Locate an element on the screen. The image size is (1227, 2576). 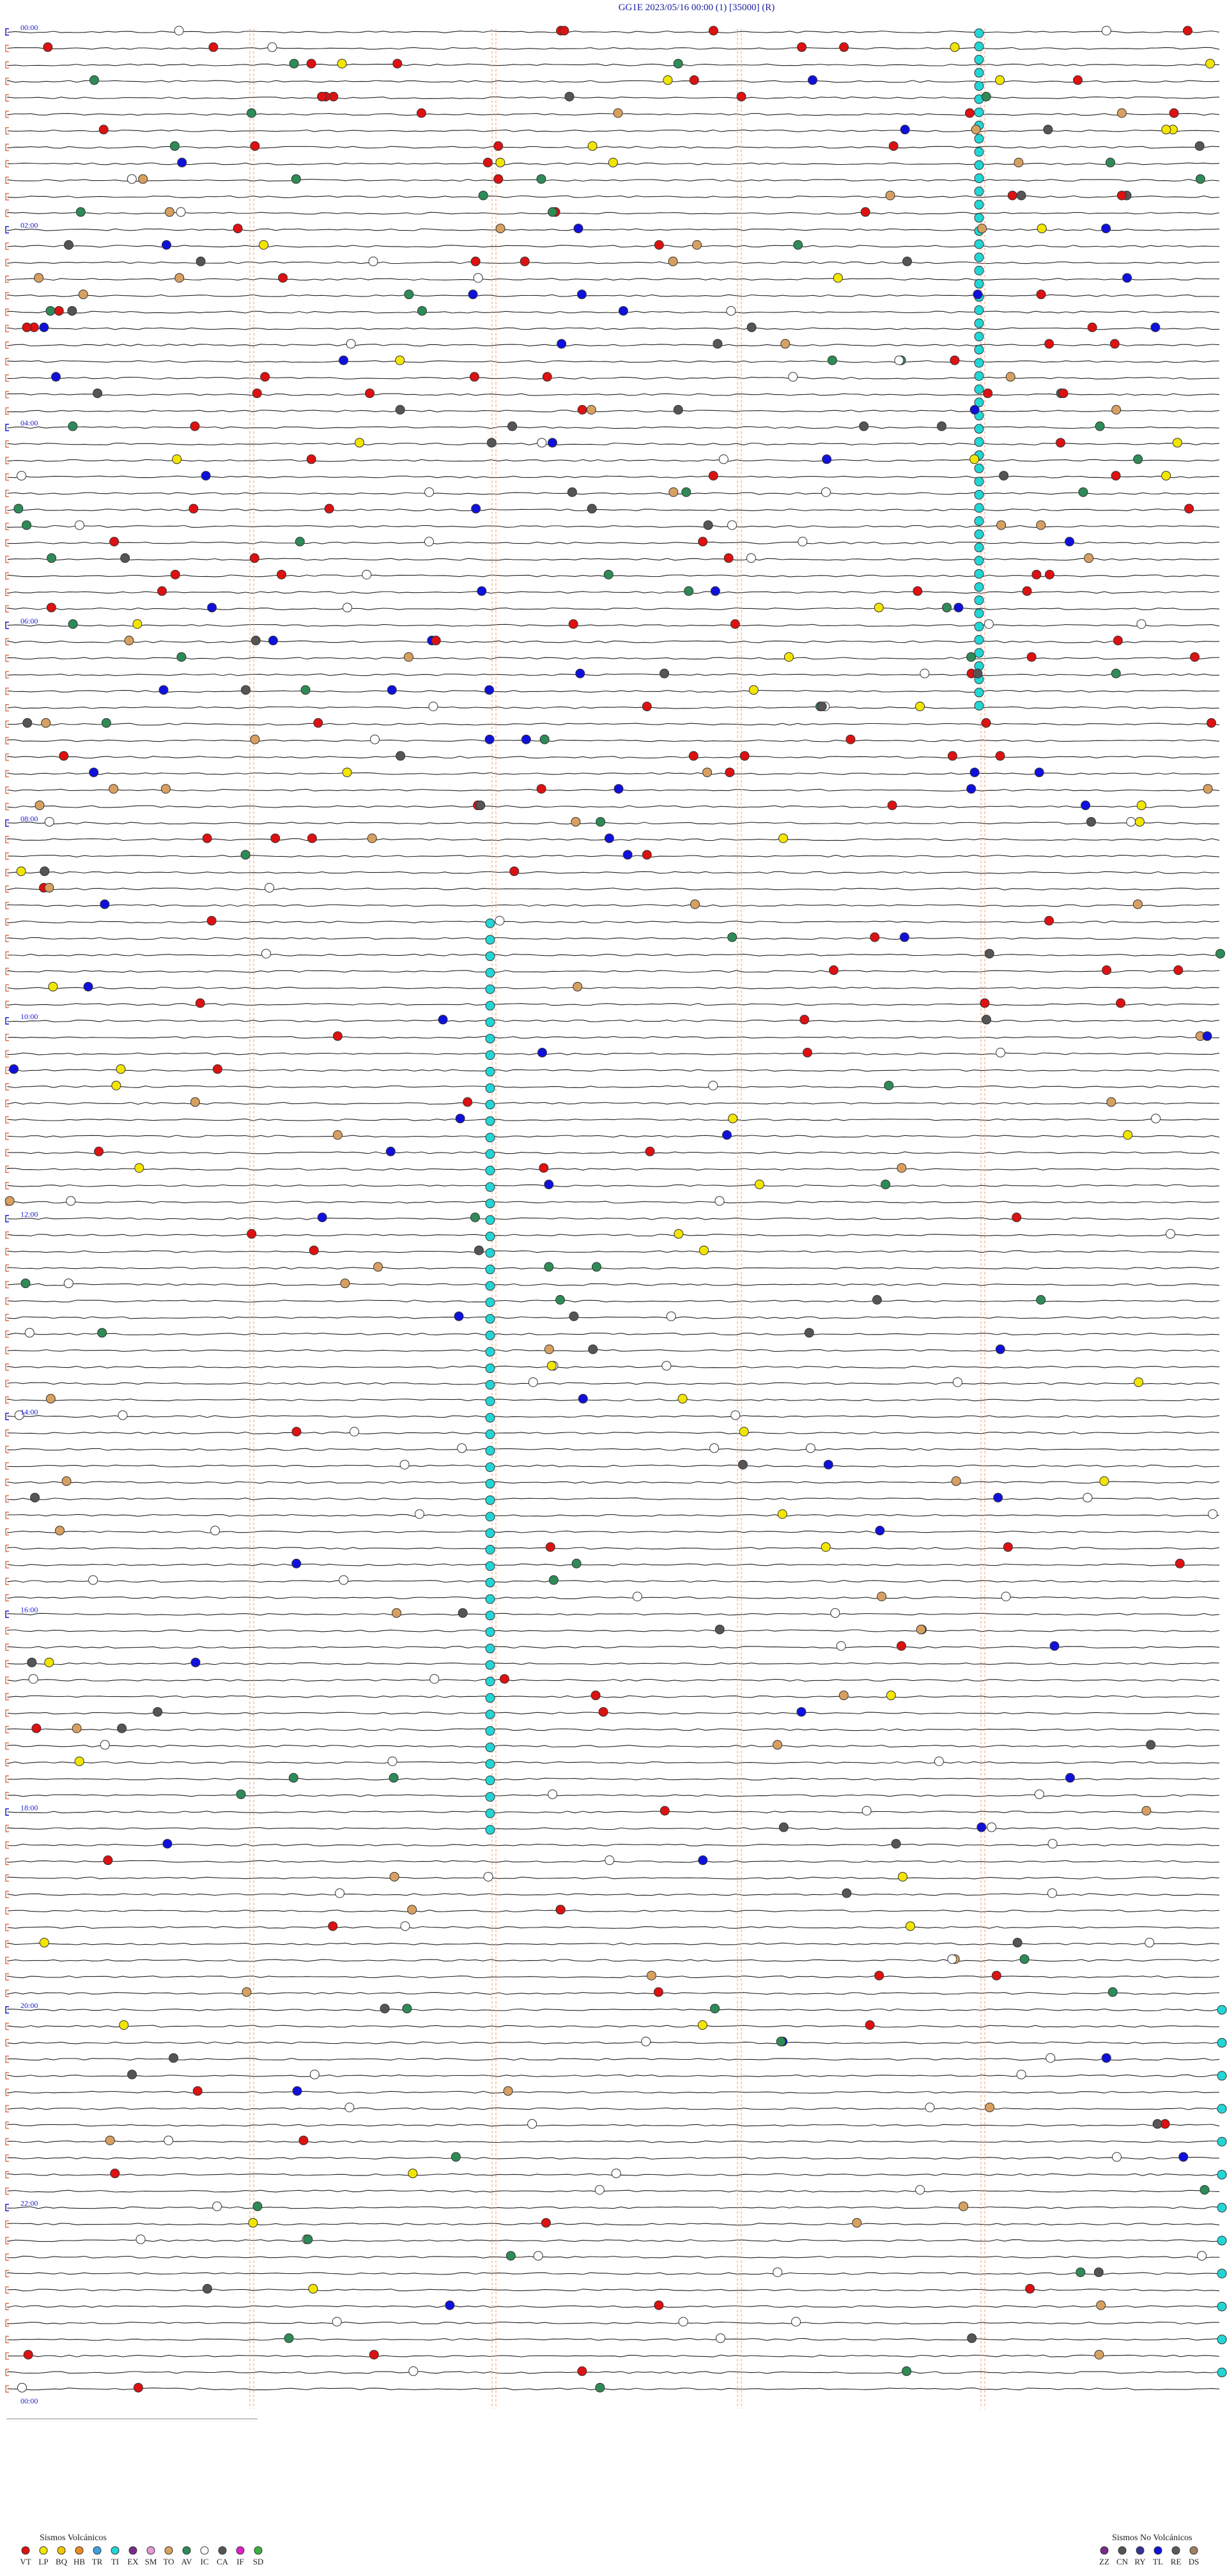
hour-label: 12:00 is located at coordinates (29, 1214).